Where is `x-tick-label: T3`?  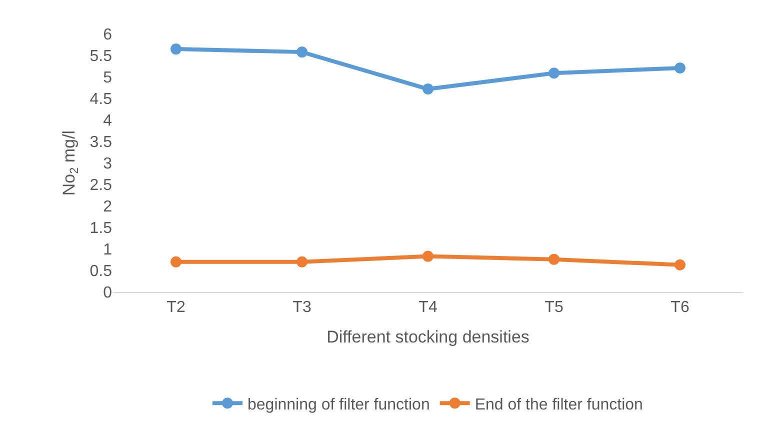
x-tick-label: T3 is located at coordinates (302, 307).